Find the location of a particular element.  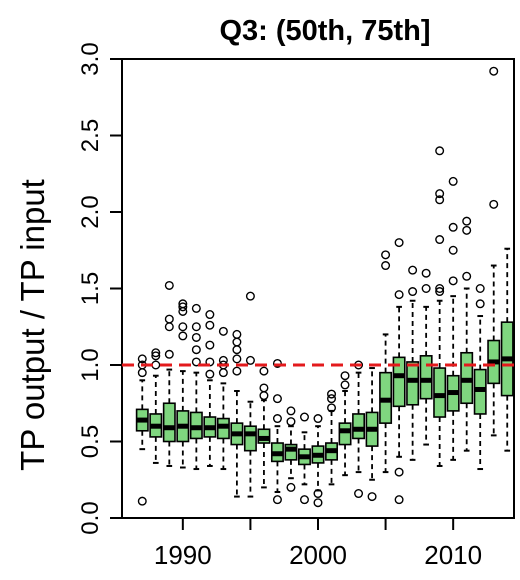

box-2004 is located at coordinates (372, 434).